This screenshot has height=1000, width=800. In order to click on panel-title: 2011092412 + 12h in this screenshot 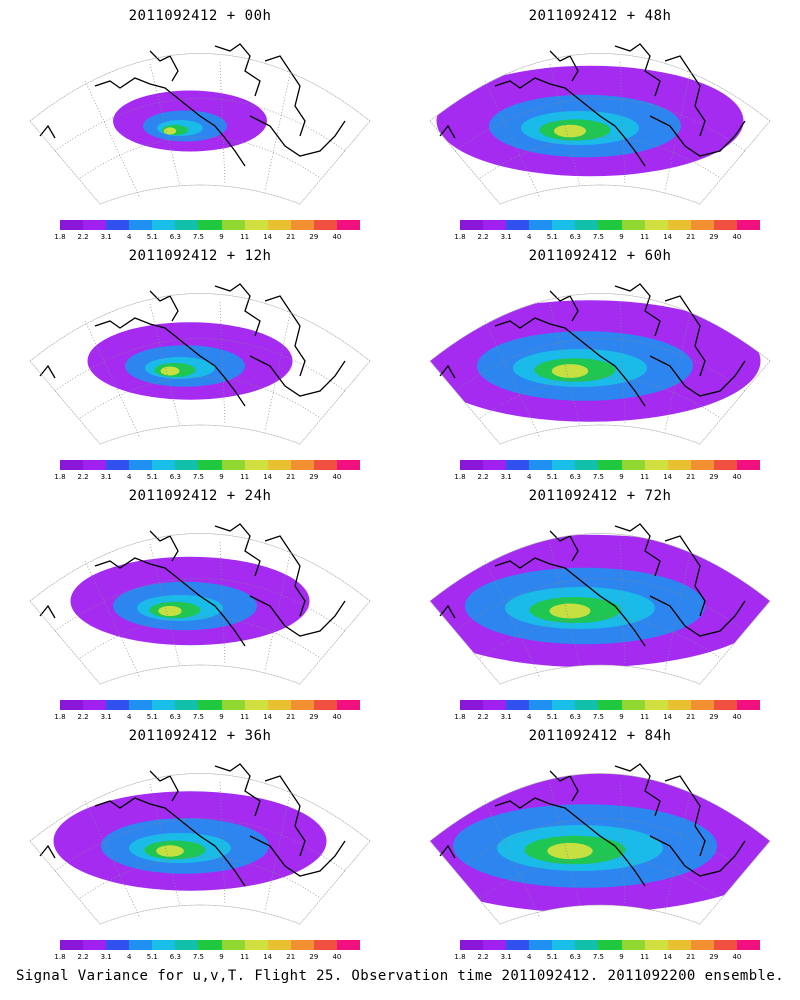, I will do `click(200, 256)`.